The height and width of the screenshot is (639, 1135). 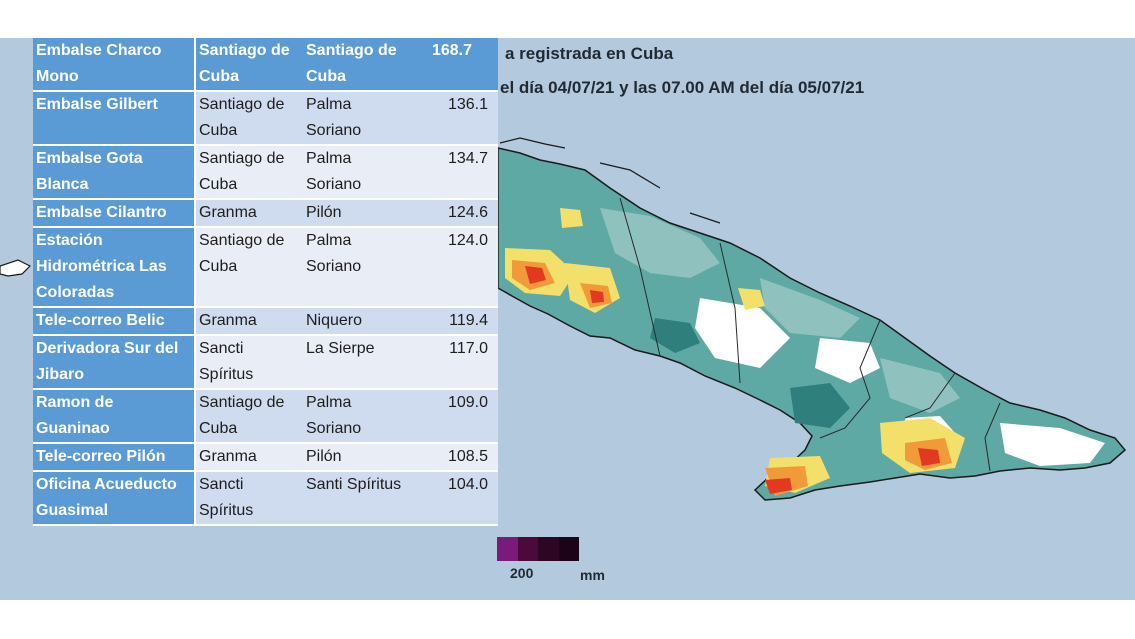 What do you see at coordinates (455, 172) in the screenshot?
I see `rainfall-value-cell: 134.7` at bounding box center [455, 172].